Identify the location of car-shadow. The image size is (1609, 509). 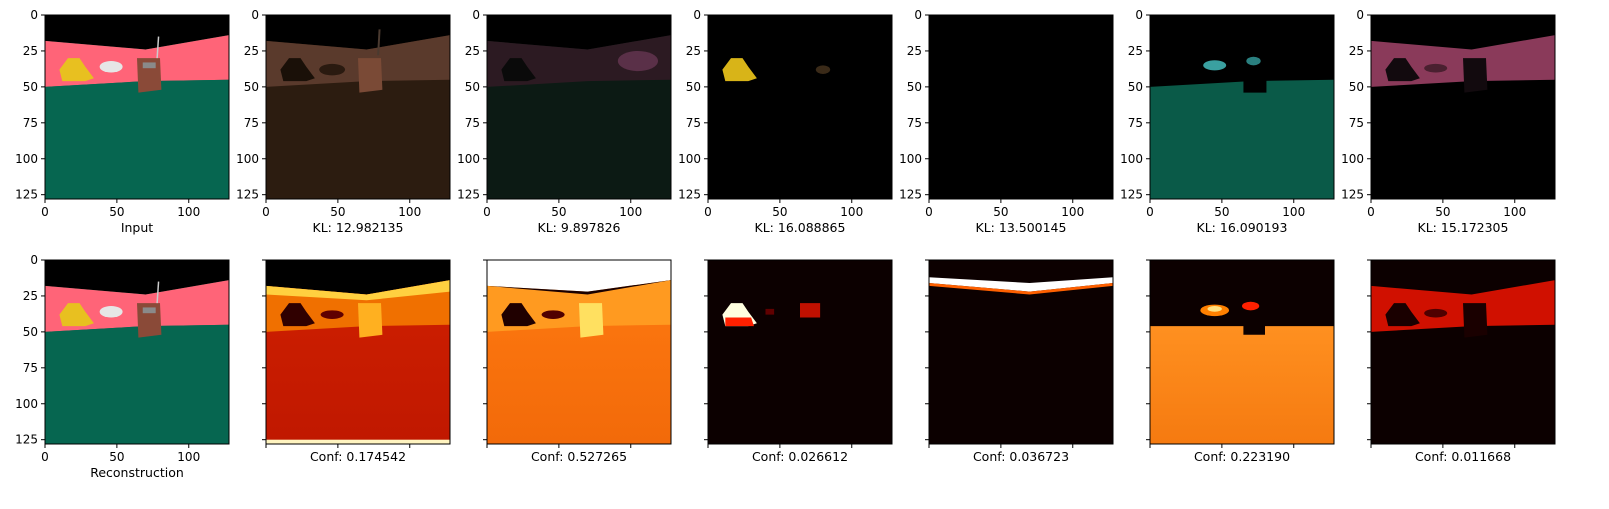
(332, 69).